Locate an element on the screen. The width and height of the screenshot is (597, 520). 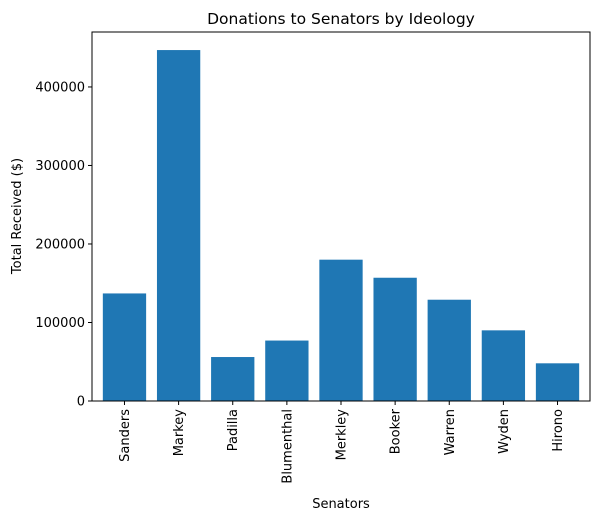
x-tick-label-hirono: Hirono is located at coordinates (558, 430).